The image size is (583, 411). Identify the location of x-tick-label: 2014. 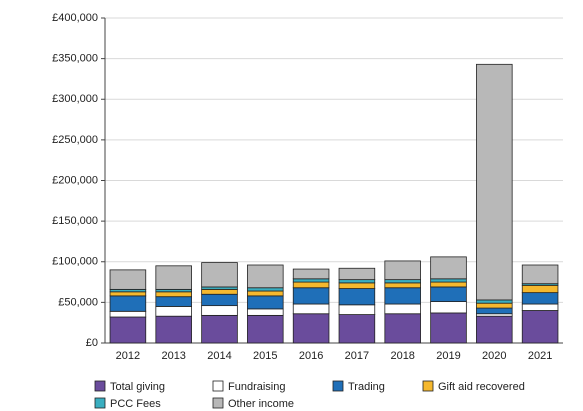
(219, 356).